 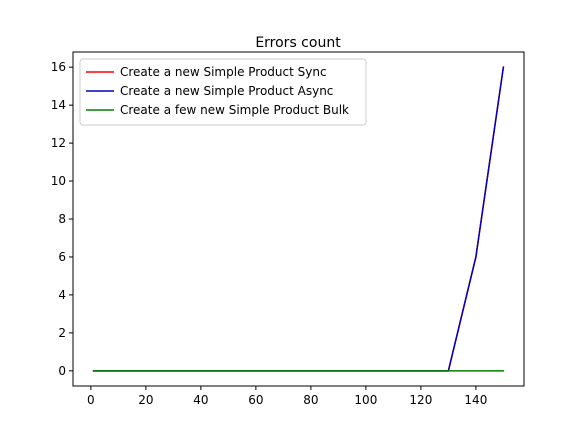 I want to click on x-tick-label: 60, so click(x=255, y=400).